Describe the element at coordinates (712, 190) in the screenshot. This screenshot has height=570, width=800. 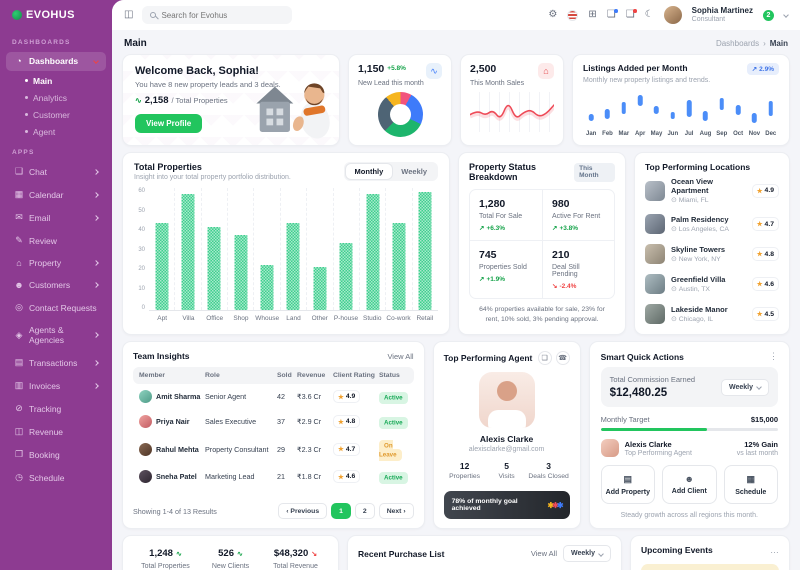
I see `list-item: Ocean View Apartment ⊙ Miami, FL ★ 4.9` at that location.